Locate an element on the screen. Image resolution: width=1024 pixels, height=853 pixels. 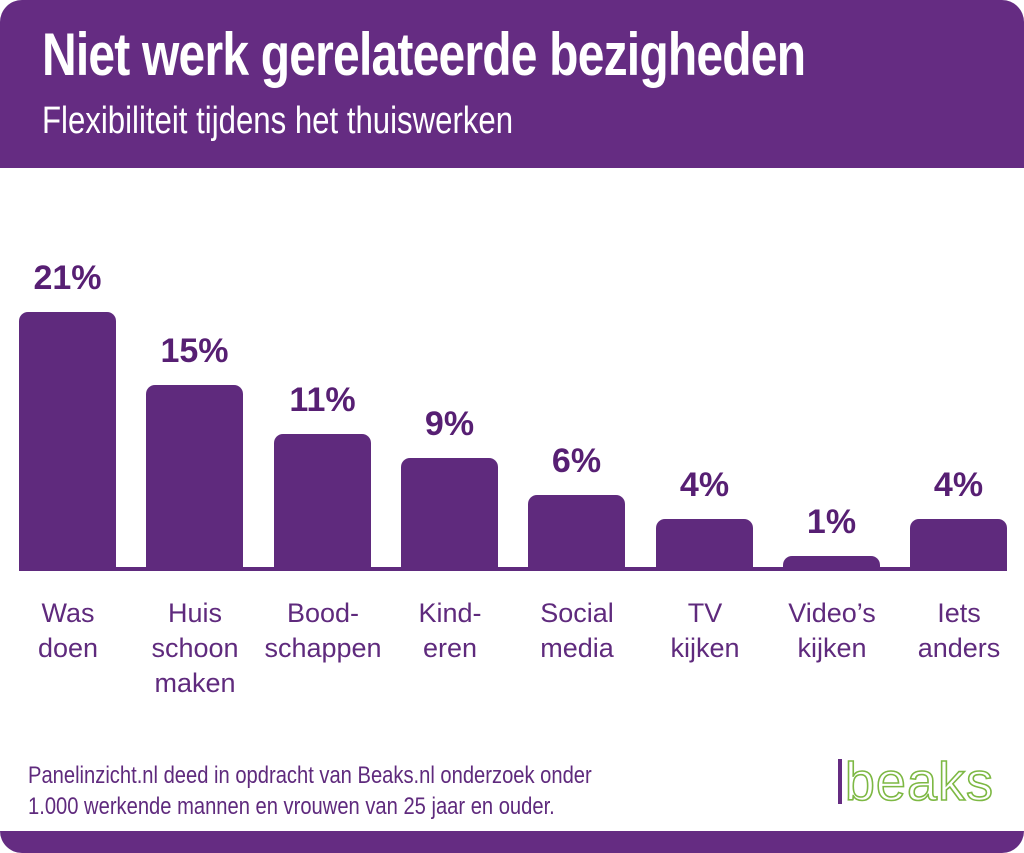
x-axis-label: Kind- eren is located at coordinates (450, 630).